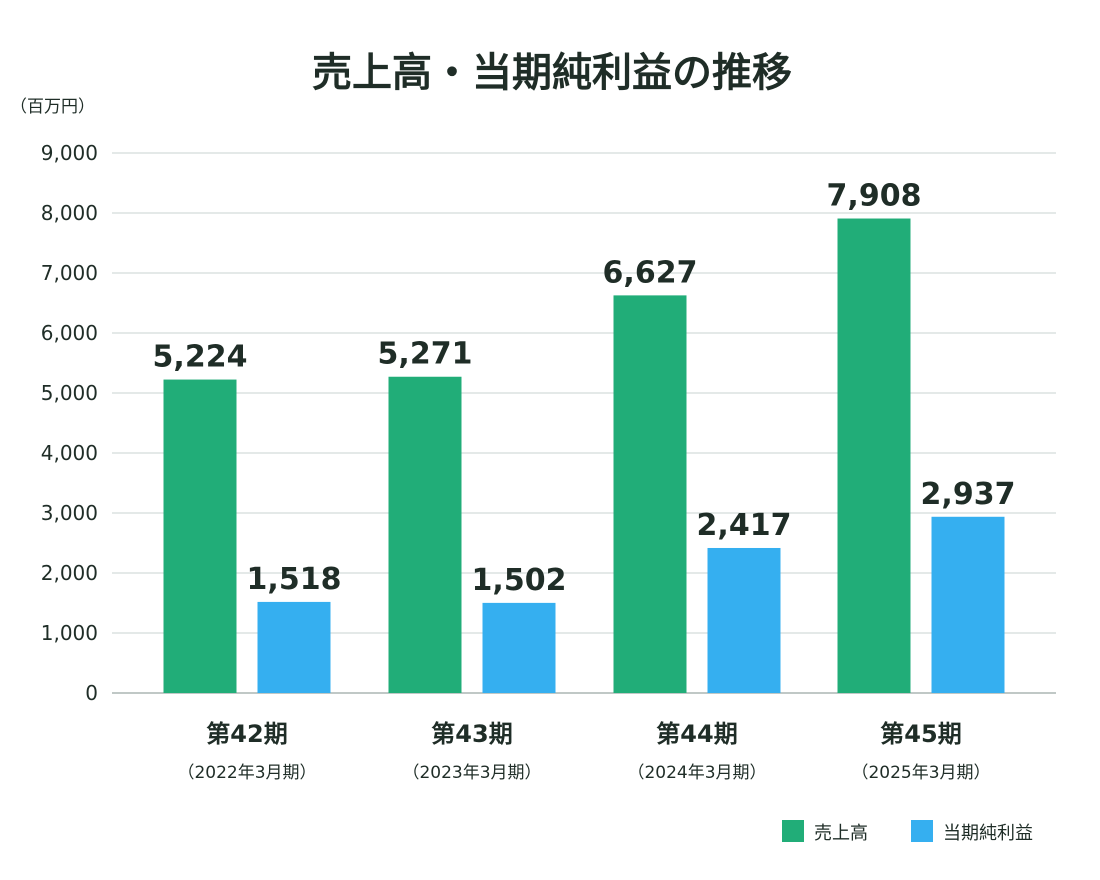  What do you see at coordinates (650, 272) in the screenshot?
I see `data-label: 6,627` at bounding box center [650, 272].